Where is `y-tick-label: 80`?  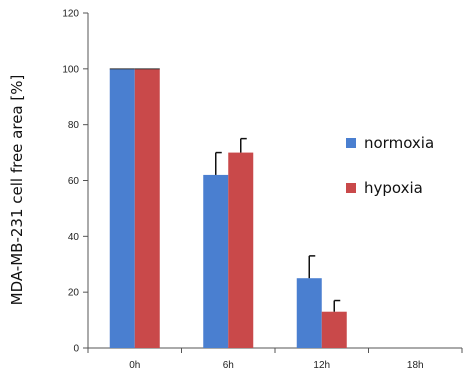
y-tick-label: 80 is located at coordinates (74, 125).